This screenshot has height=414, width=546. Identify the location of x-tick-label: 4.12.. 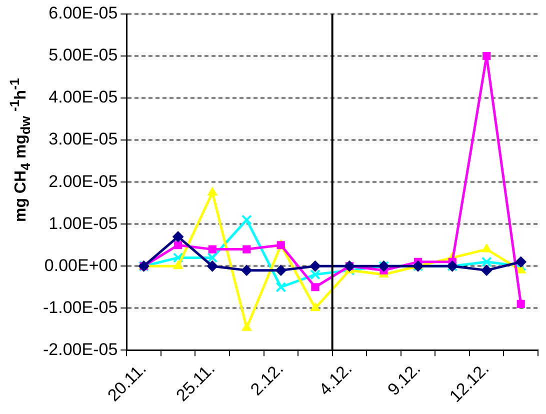
(335, 379).